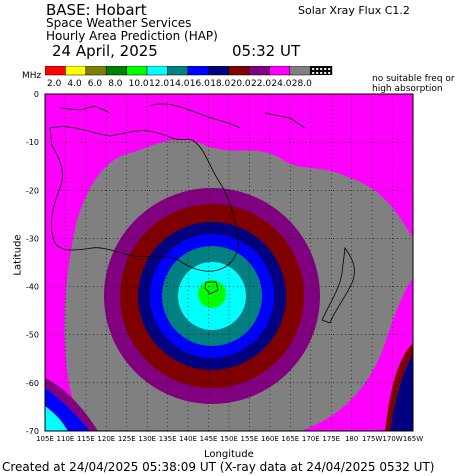 The width and height of the screenshot is (462, 476). Describe the element at coordinates (32, 383) in the screenshot. I see `y-tick-label: -60` at that location.